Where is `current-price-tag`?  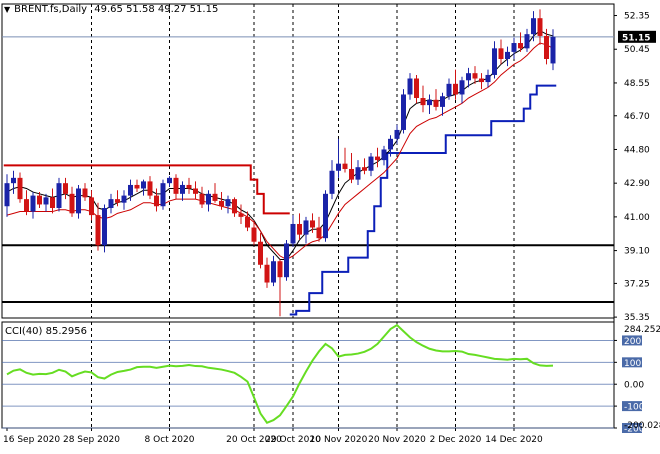 current-price-tag is located at coordinates (637, 36).